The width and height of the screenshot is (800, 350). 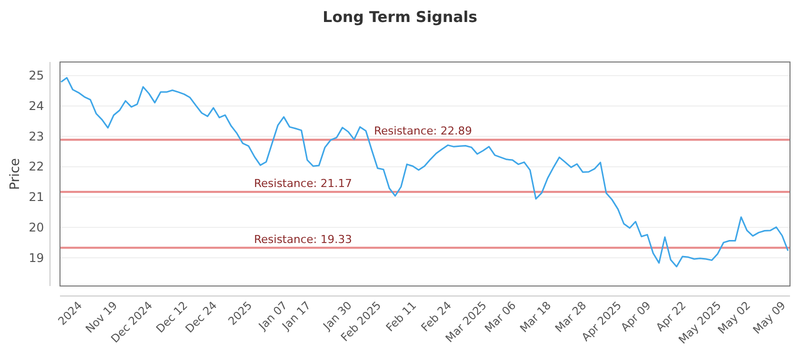 What do you see at coordinates (401, 316) in the screenshot?
I see `x-tick-label: Feb 11` at bounding box center [401, 316].